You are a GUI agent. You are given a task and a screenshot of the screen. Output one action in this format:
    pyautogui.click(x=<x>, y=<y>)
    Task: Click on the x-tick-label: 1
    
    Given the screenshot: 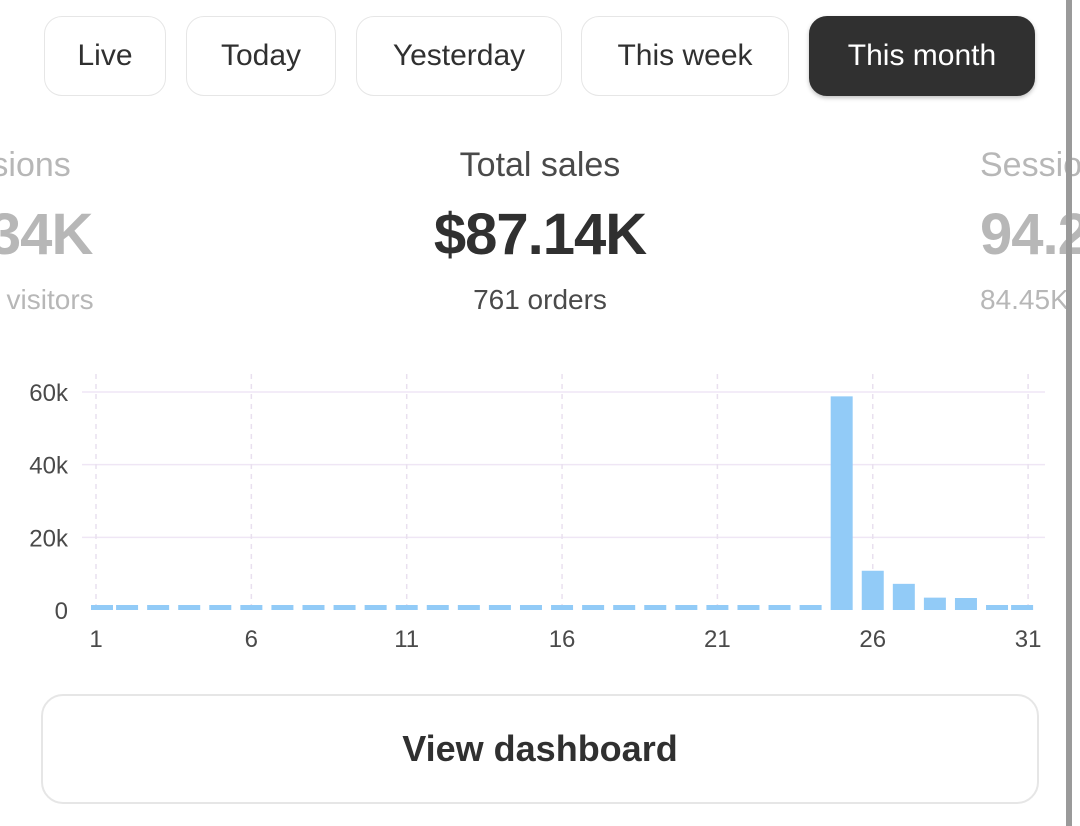 What is the action you would take?
    pyautogui.click(x=95, y=639)
    